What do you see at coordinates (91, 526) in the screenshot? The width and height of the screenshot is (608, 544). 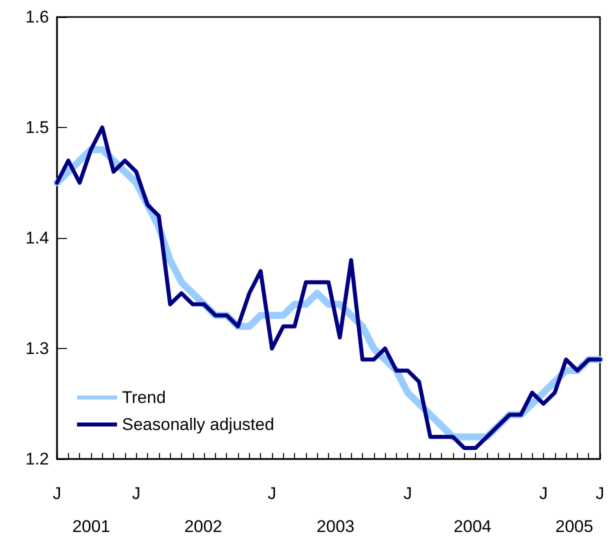 I see `text: 2001` at bounding box center [91, 526].